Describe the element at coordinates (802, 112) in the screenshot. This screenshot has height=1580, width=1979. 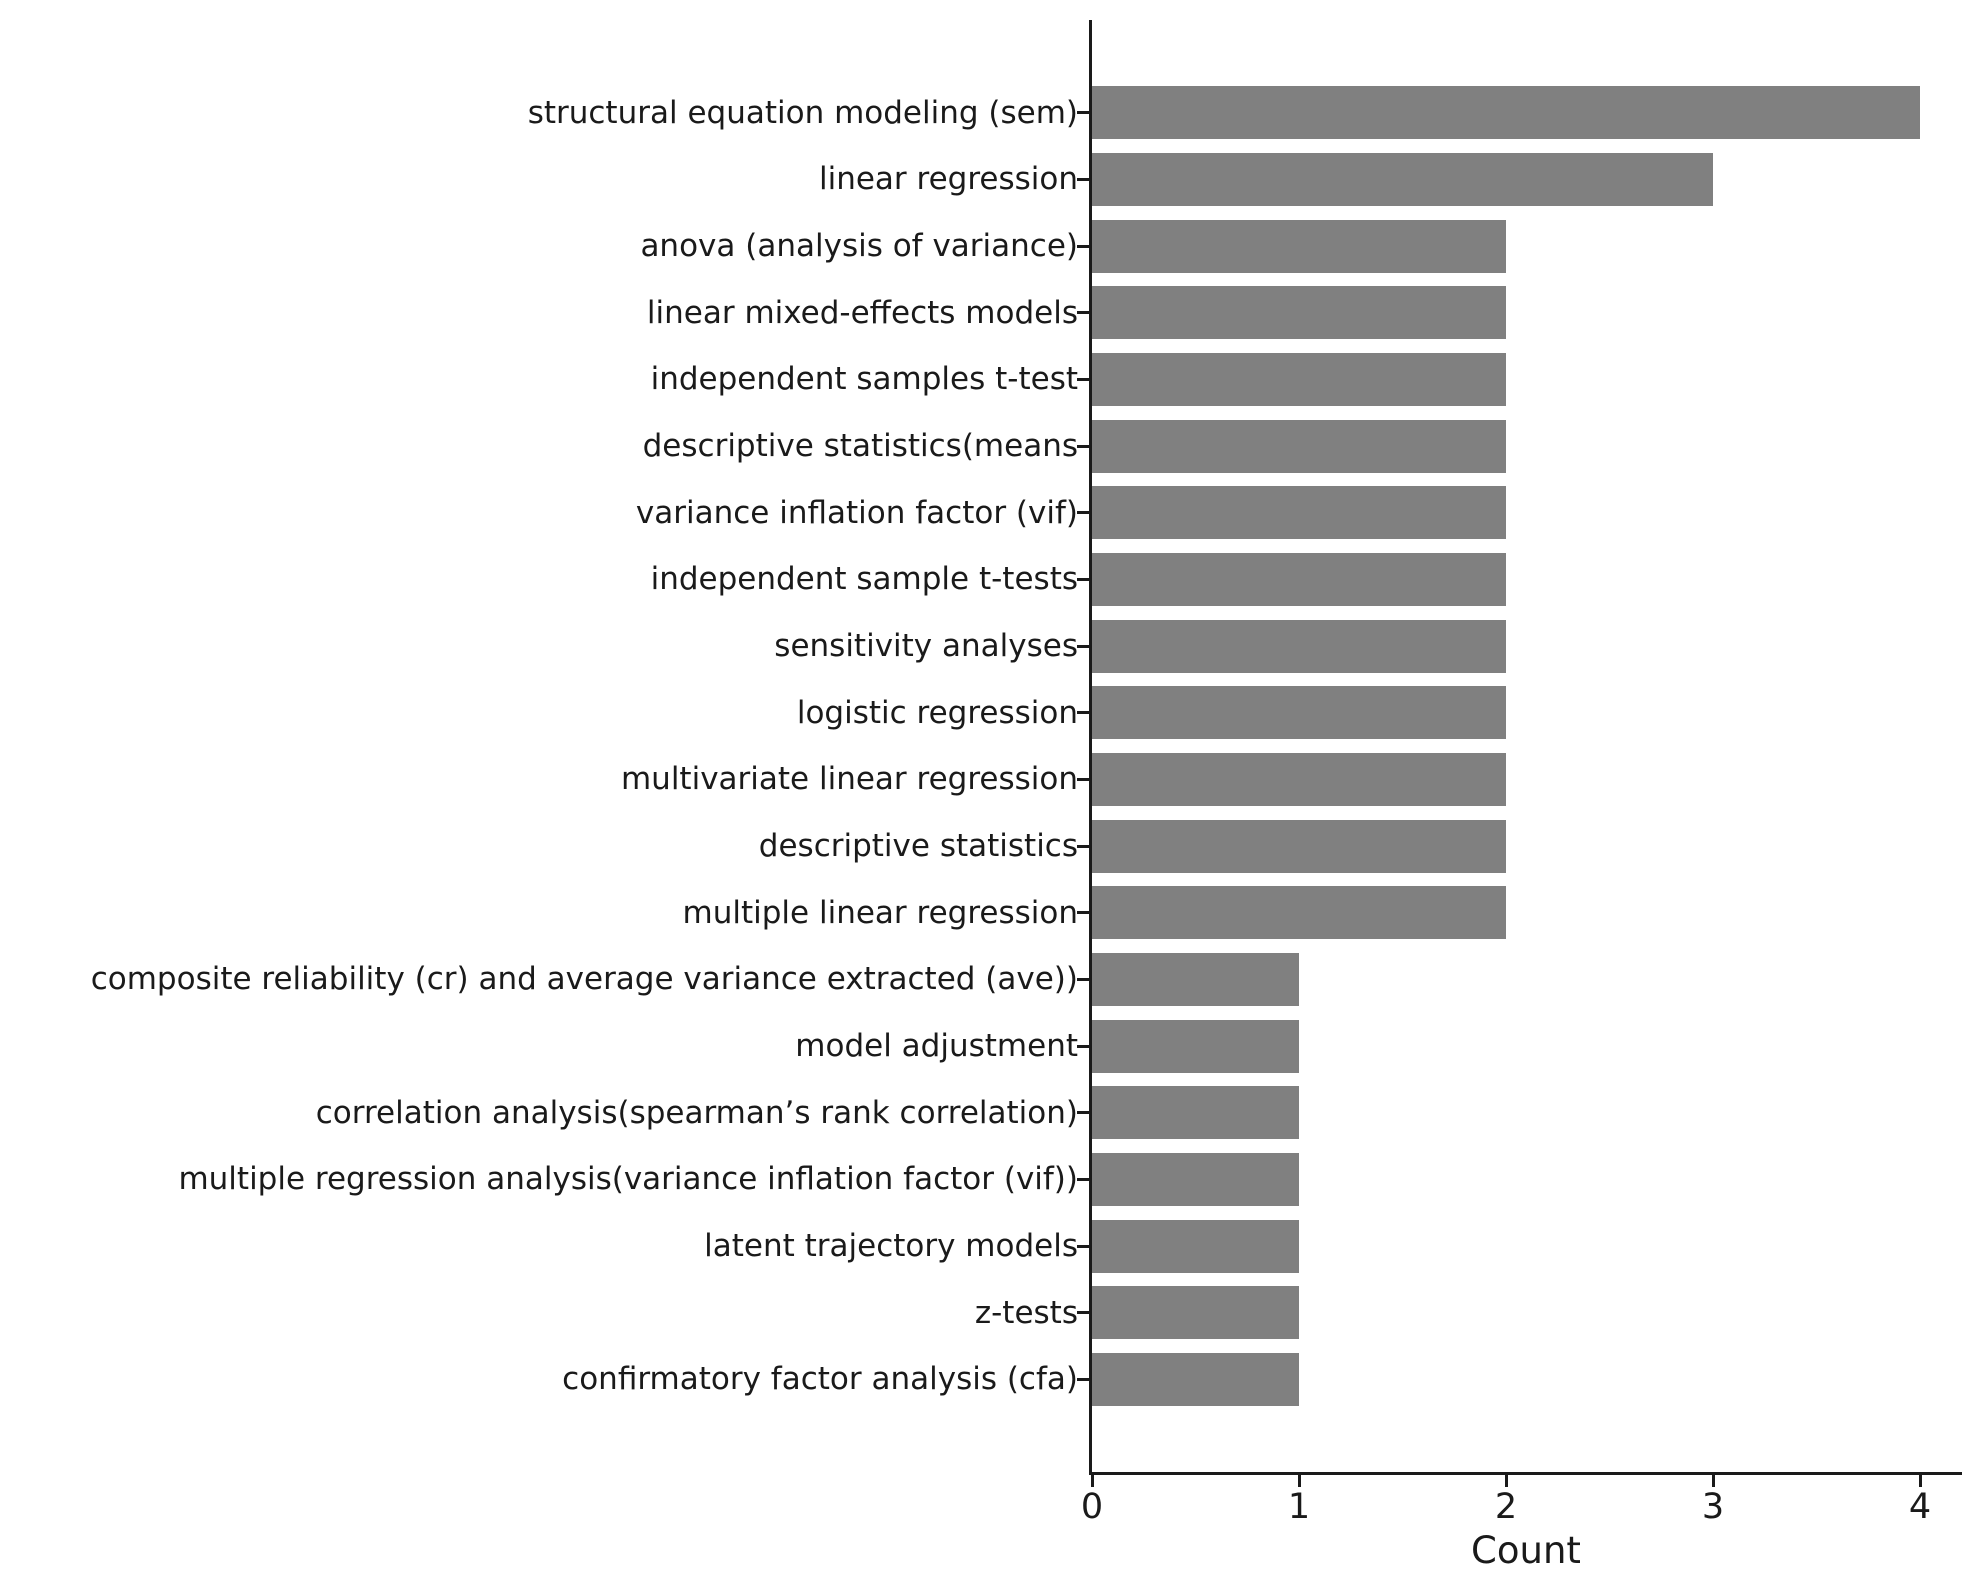
I see `category-label: structural equation modeling (sem)` at that location.